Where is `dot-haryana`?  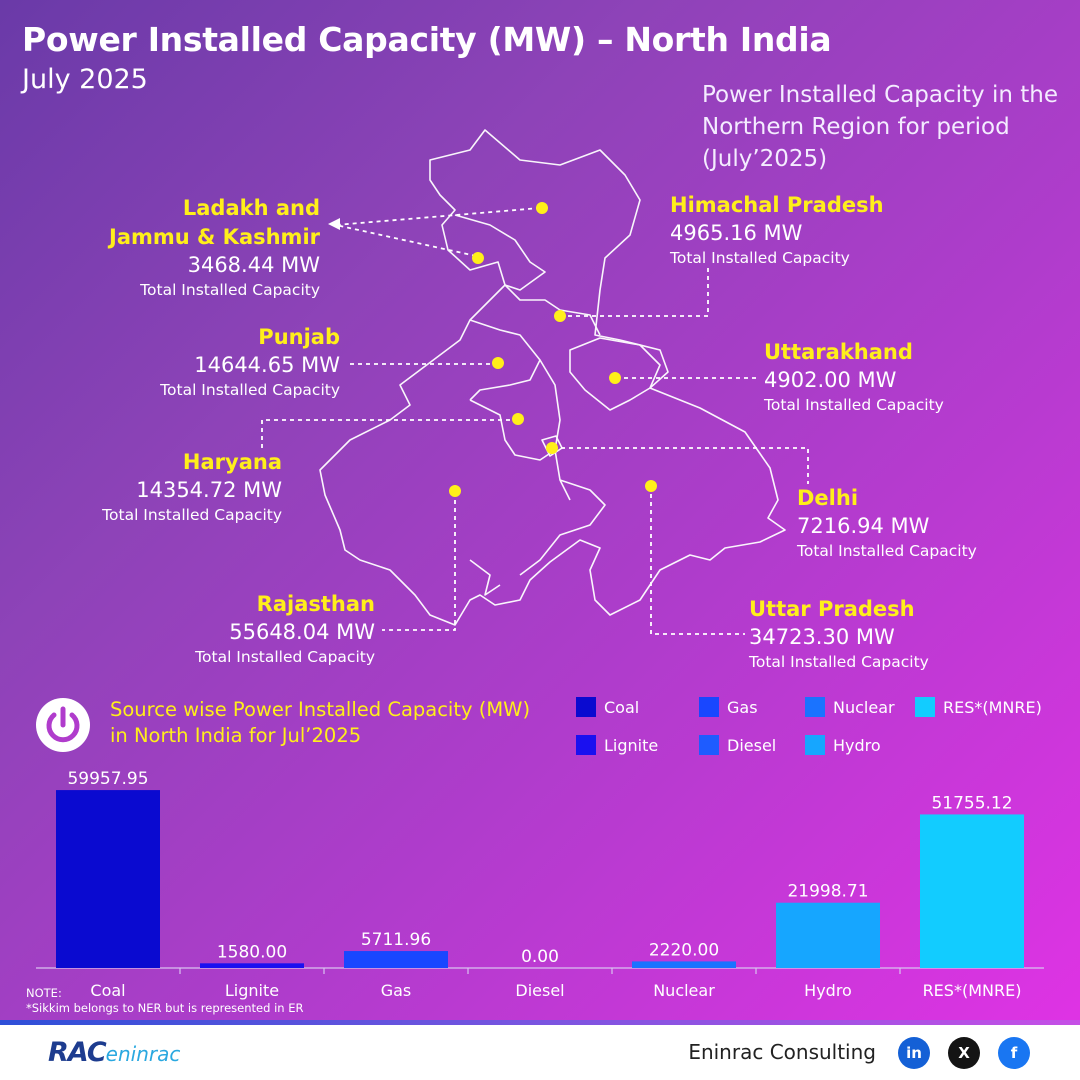 dot-haryana is located at coordinates (518, 419).